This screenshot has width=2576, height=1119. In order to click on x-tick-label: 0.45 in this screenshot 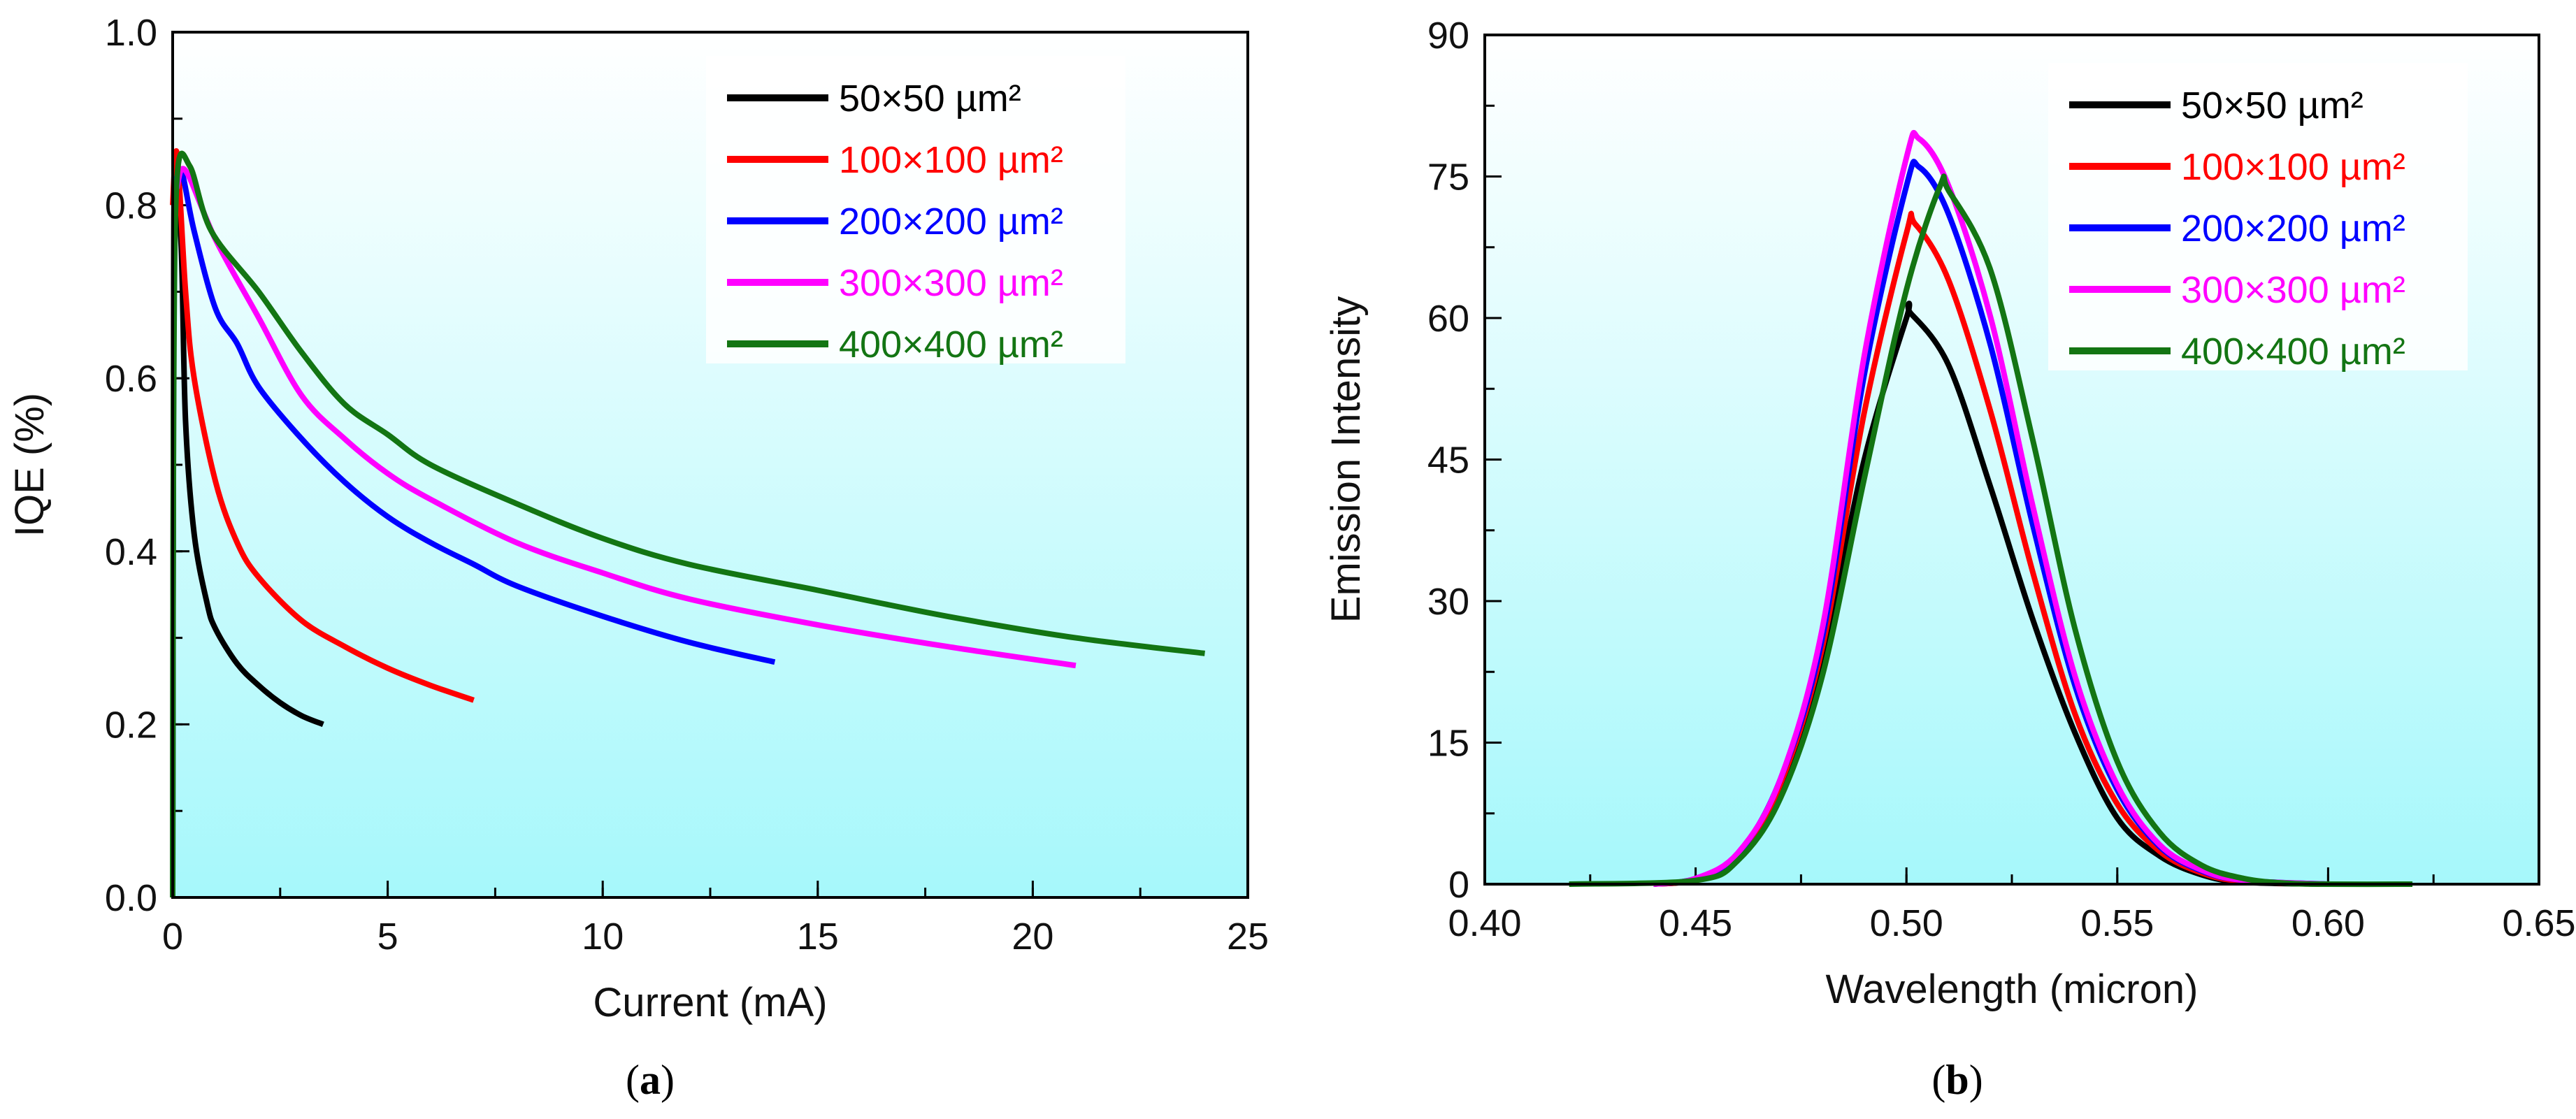, I will do `click(1695, 923)`.